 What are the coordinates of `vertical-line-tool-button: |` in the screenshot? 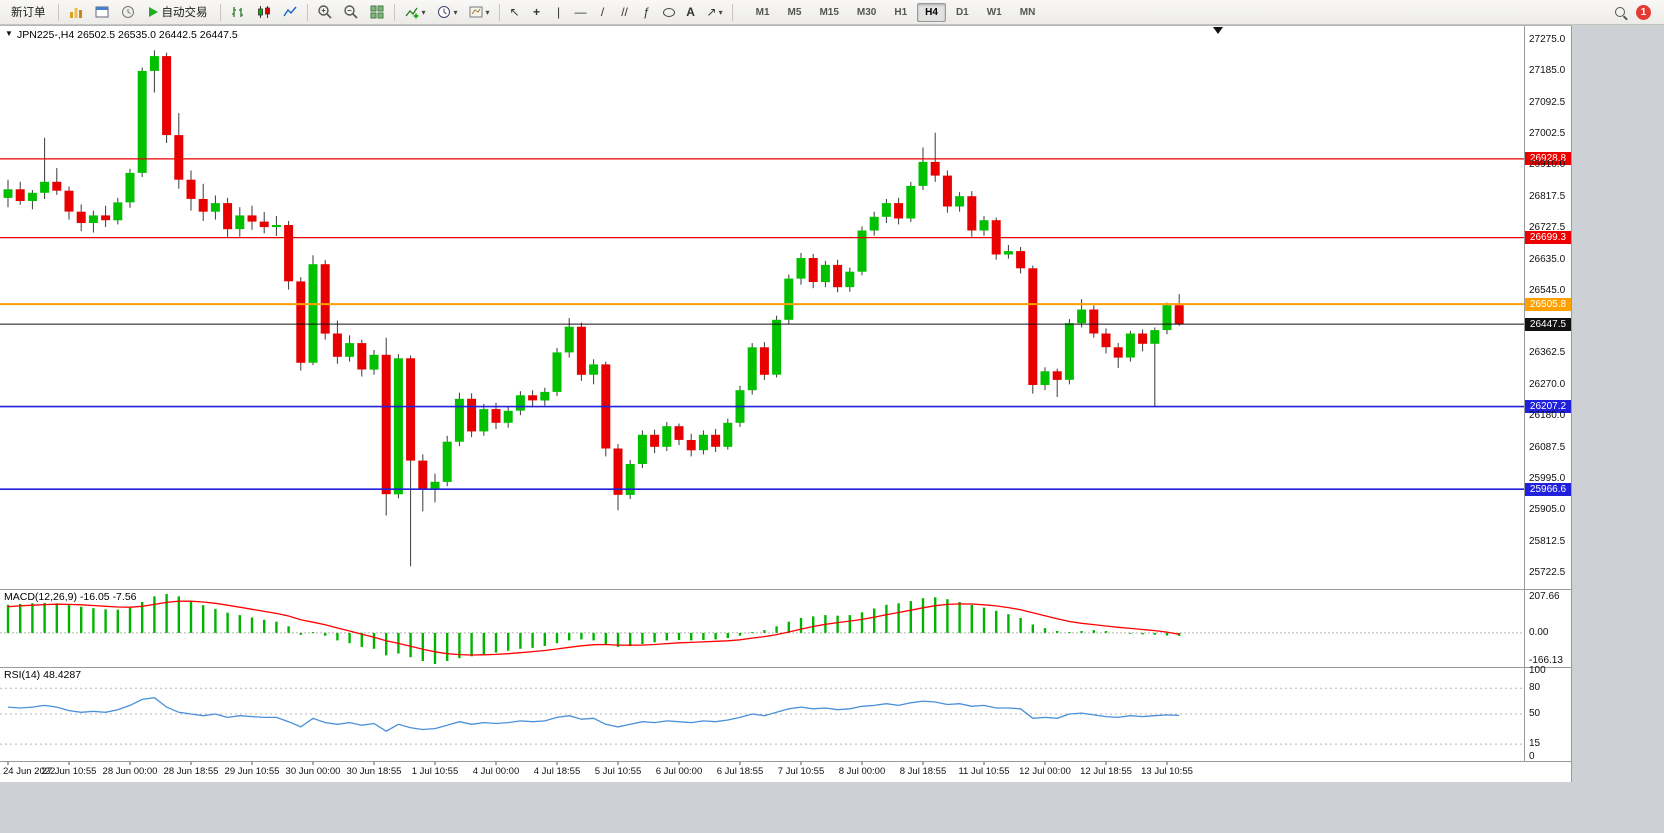 It's located at (559, 12).